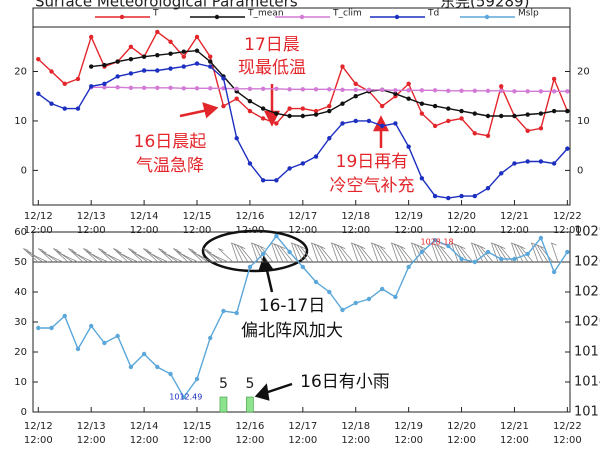  I want to click on x-tick-label: 12/16, so click(250, 426).